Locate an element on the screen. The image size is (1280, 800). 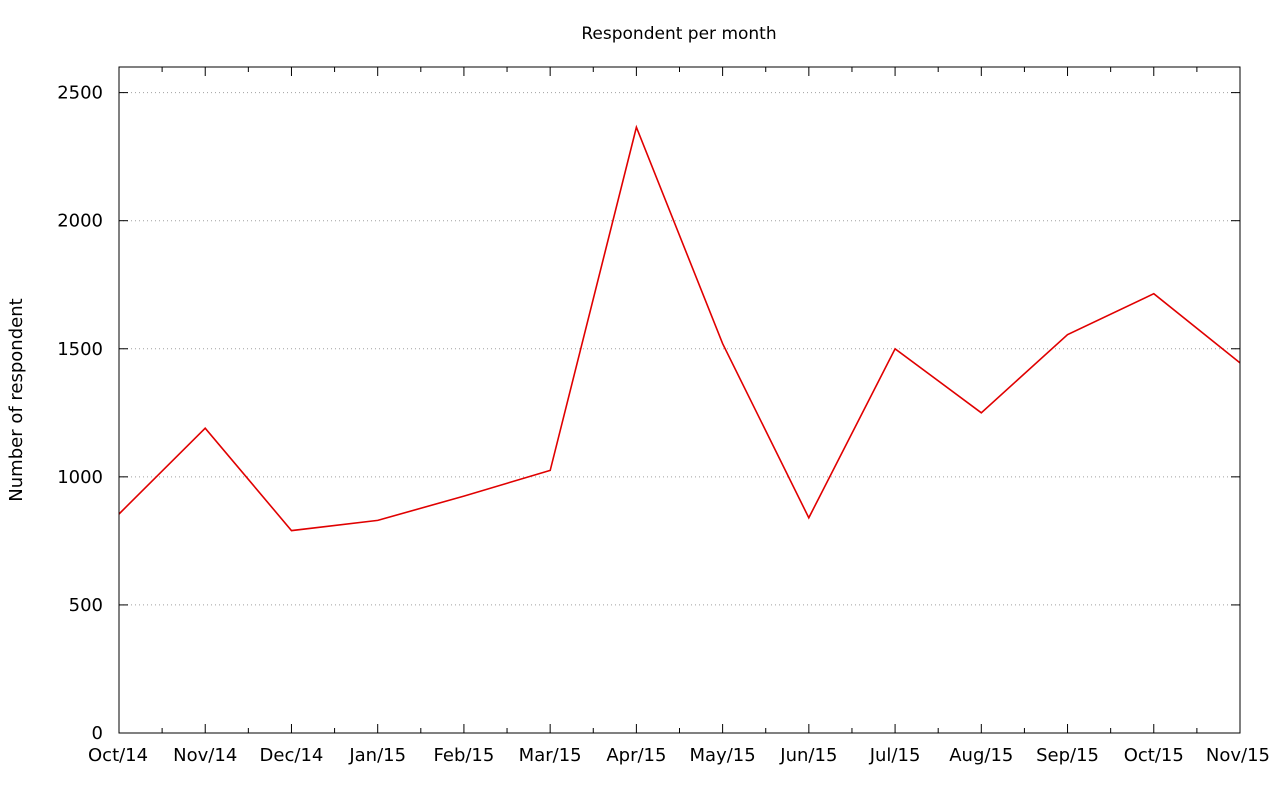
x-tick-label-11: Sep/15 is located at coordinates (1067, 755).